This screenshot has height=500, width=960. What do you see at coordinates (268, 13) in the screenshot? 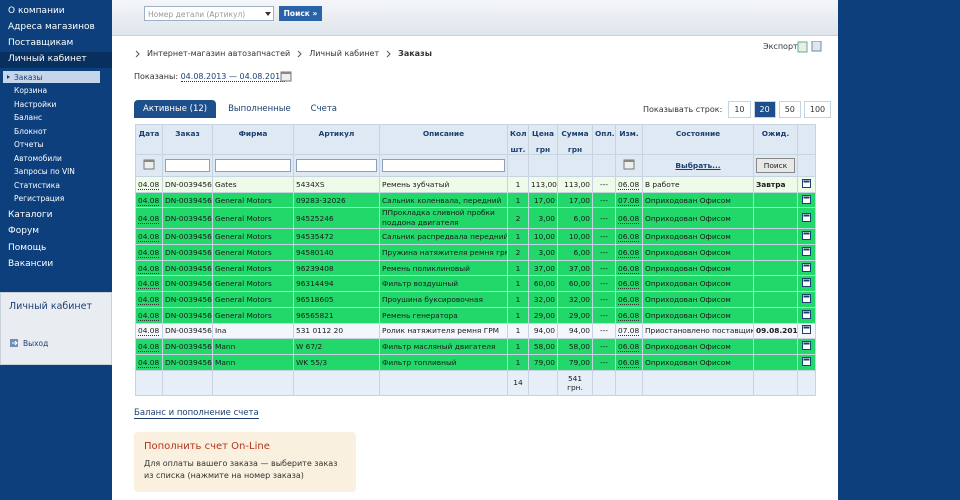
I see `dropdown-arrow` at bounding box center [268, 13].